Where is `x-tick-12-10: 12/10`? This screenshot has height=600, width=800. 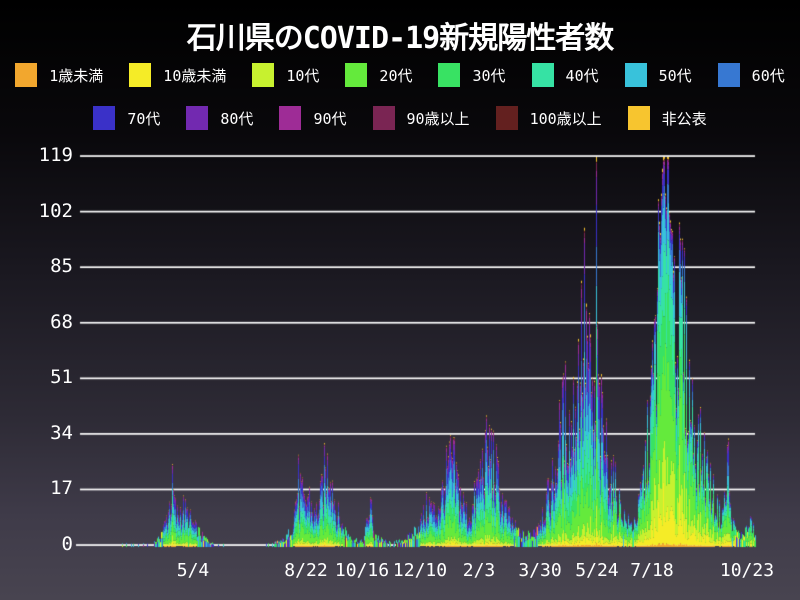 x-tick-12-10: 12/10 is located at coordinates (420, 570).